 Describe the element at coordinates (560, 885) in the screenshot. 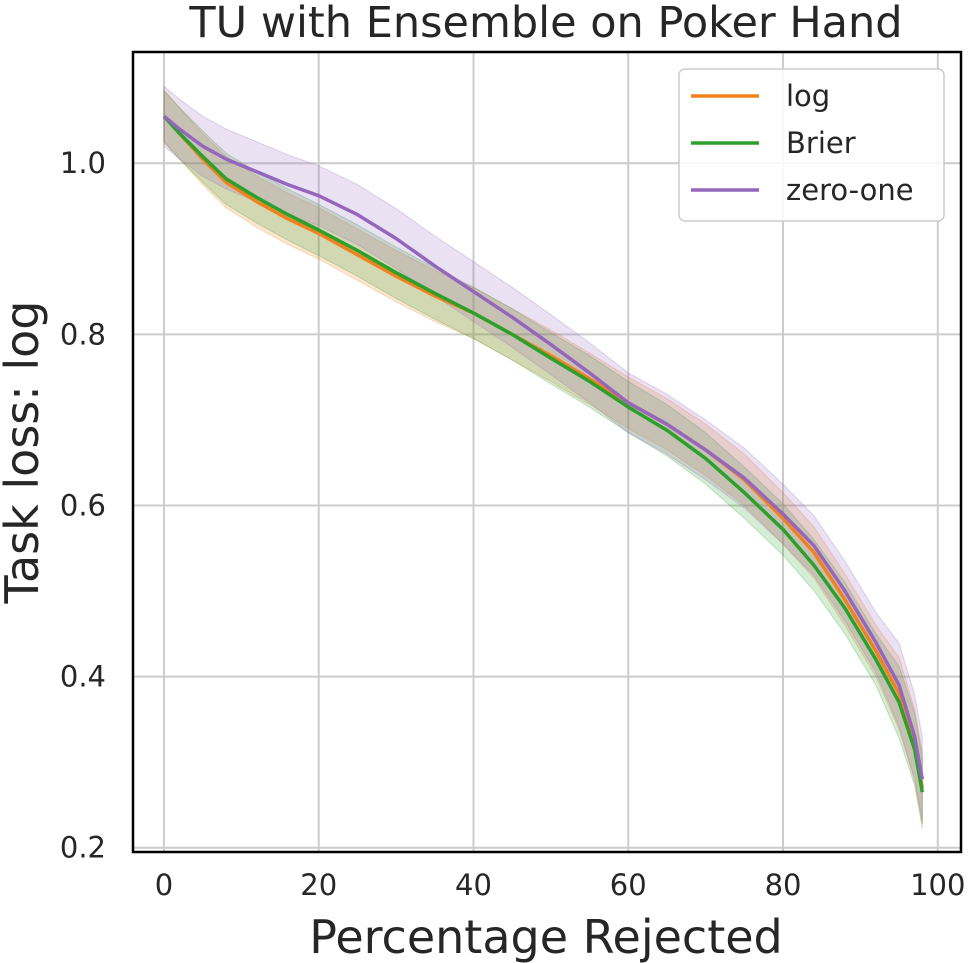

I see `x-tick-labels: 0 20 40 60 80 100` at that location.